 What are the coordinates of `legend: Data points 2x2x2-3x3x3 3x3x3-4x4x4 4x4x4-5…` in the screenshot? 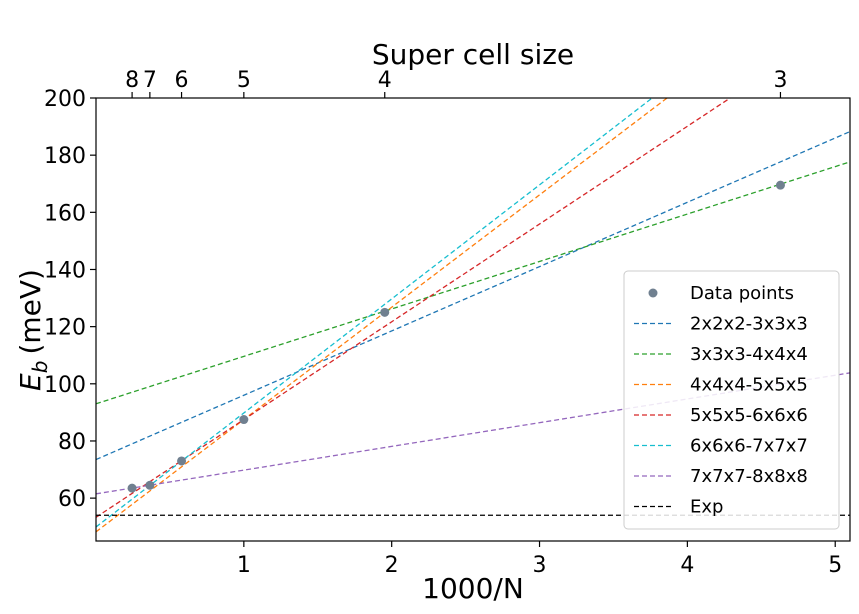 It's located at (731, 400).